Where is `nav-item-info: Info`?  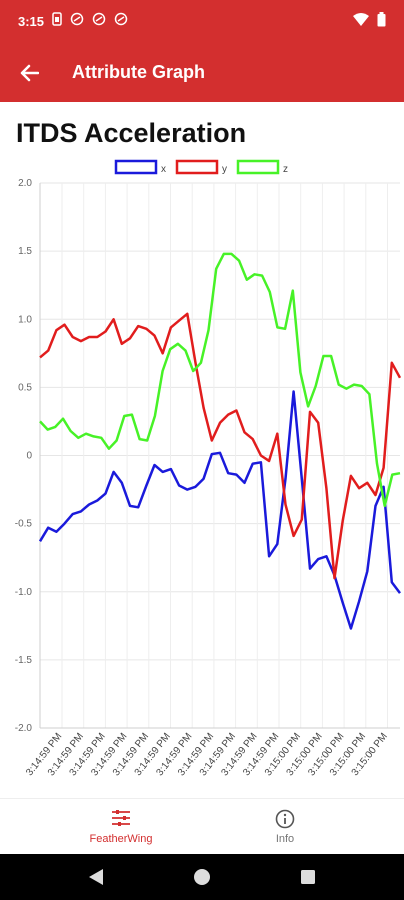
nav-item-info: Info is located at coordinates (285, 827).